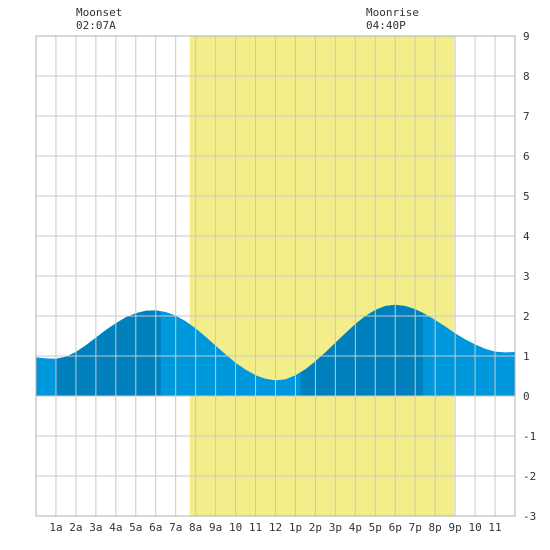 The height and width of the screenshot is (550, 550). I want to click on x-tick-label: 2a, so click(75, 527).